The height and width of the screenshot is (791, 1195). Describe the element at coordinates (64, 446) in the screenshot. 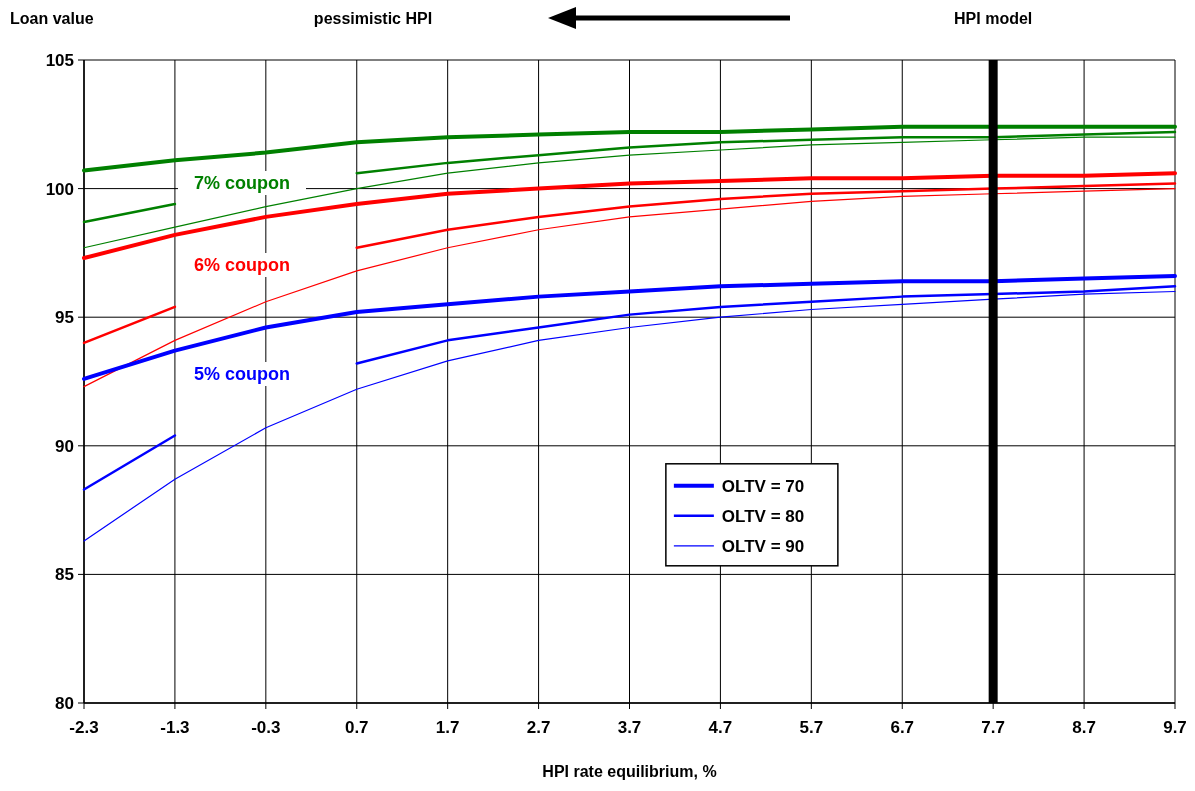

I see `y-tick-label: 90` at that location.